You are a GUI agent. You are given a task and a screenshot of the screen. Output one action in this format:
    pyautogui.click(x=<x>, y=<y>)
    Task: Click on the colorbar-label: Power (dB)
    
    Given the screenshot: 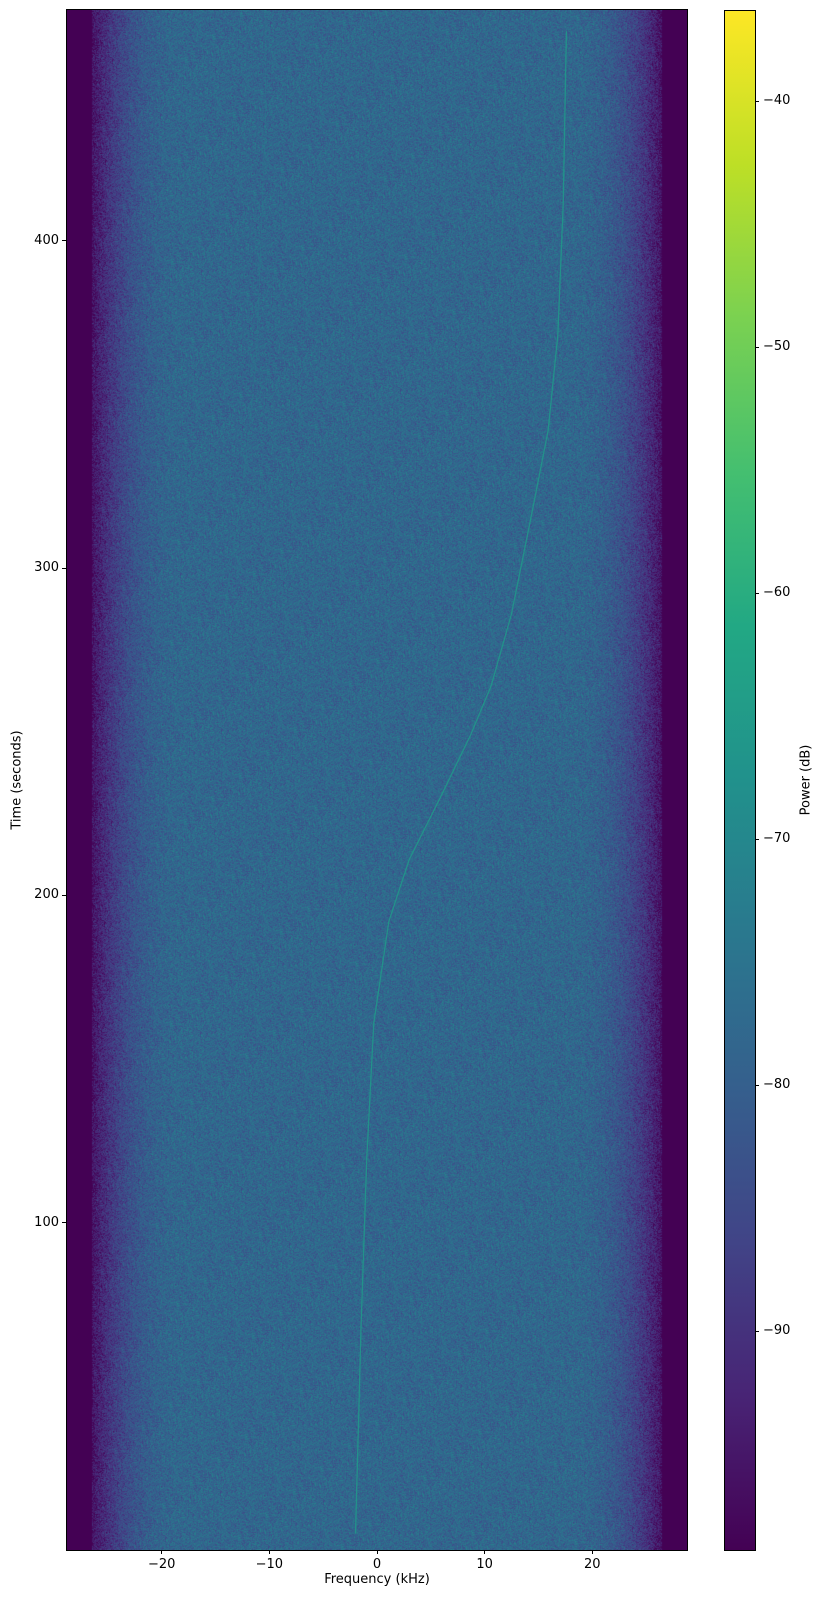 What is the action you would take?
    pyautogui.click(x=806, y=780)
    